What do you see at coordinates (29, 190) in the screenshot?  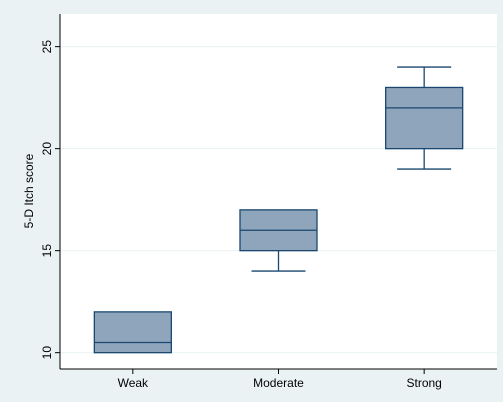 I see `y-axis-label: 5-D Itch score` at bounding box center [29, 190].